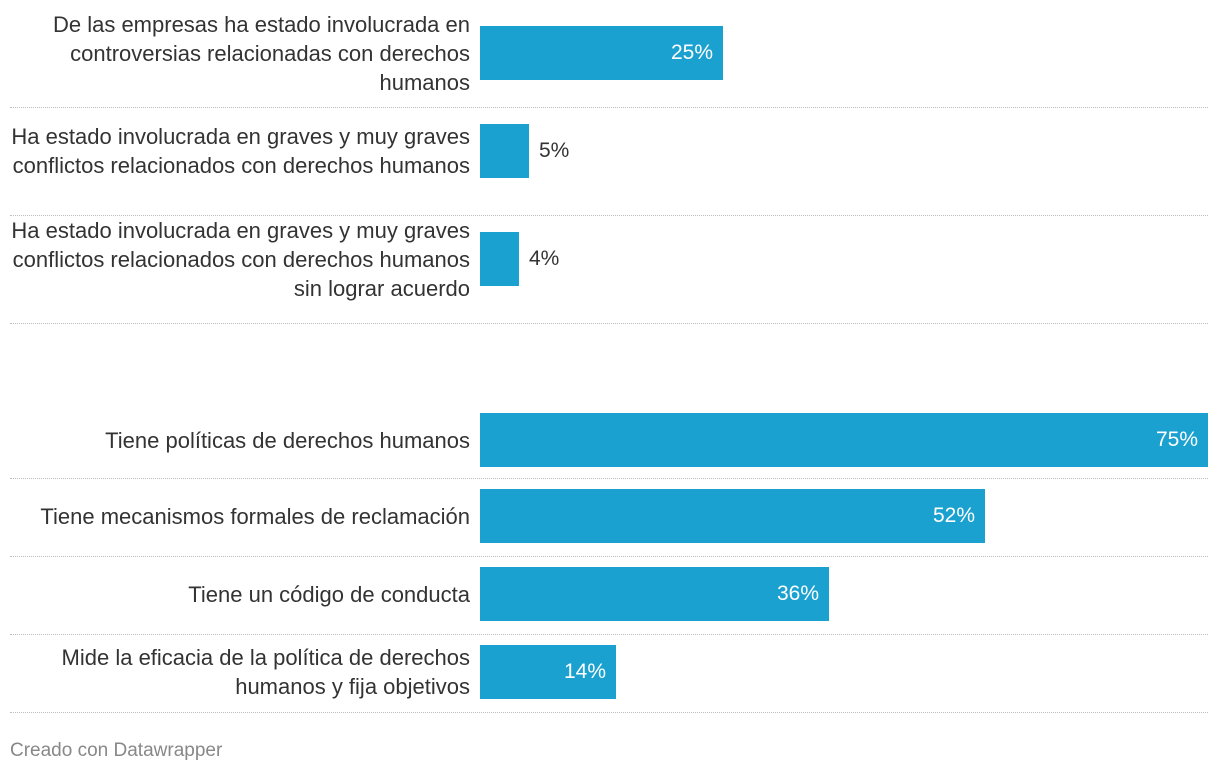 The image size is (1220, 778). I want to click on category-label: Tiene mecanismos formales de reclamación, so click(255, 516).